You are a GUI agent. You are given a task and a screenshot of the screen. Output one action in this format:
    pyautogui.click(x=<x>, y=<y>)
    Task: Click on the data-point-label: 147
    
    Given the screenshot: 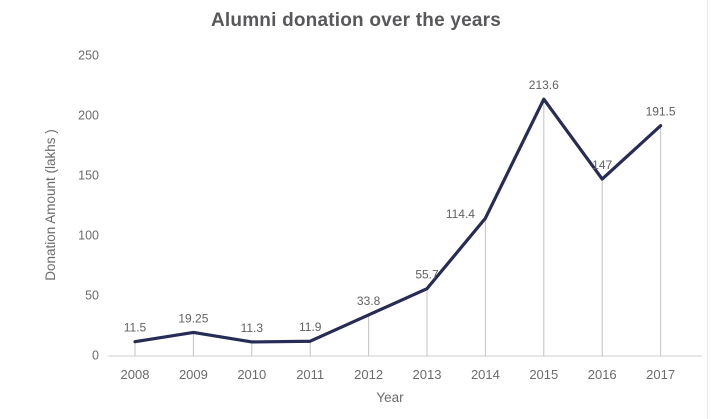 What is the action you would take?
    pyautogui.click(x=602, y=165)
    